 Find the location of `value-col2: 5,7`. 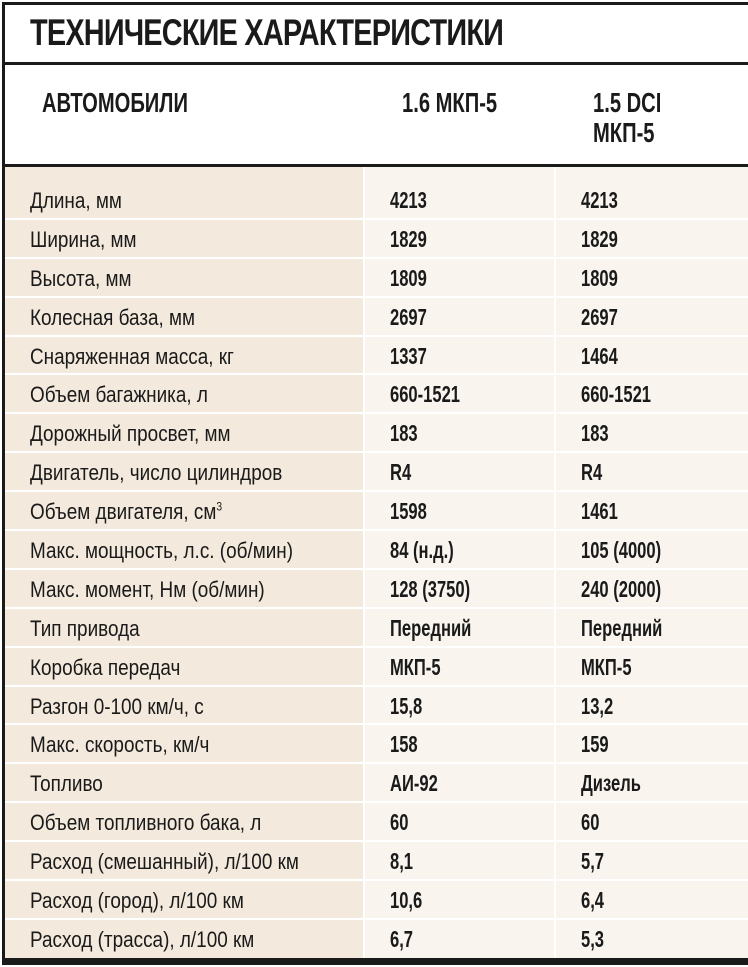

value-col2: 5,7 is located at coordinates (593, 861).